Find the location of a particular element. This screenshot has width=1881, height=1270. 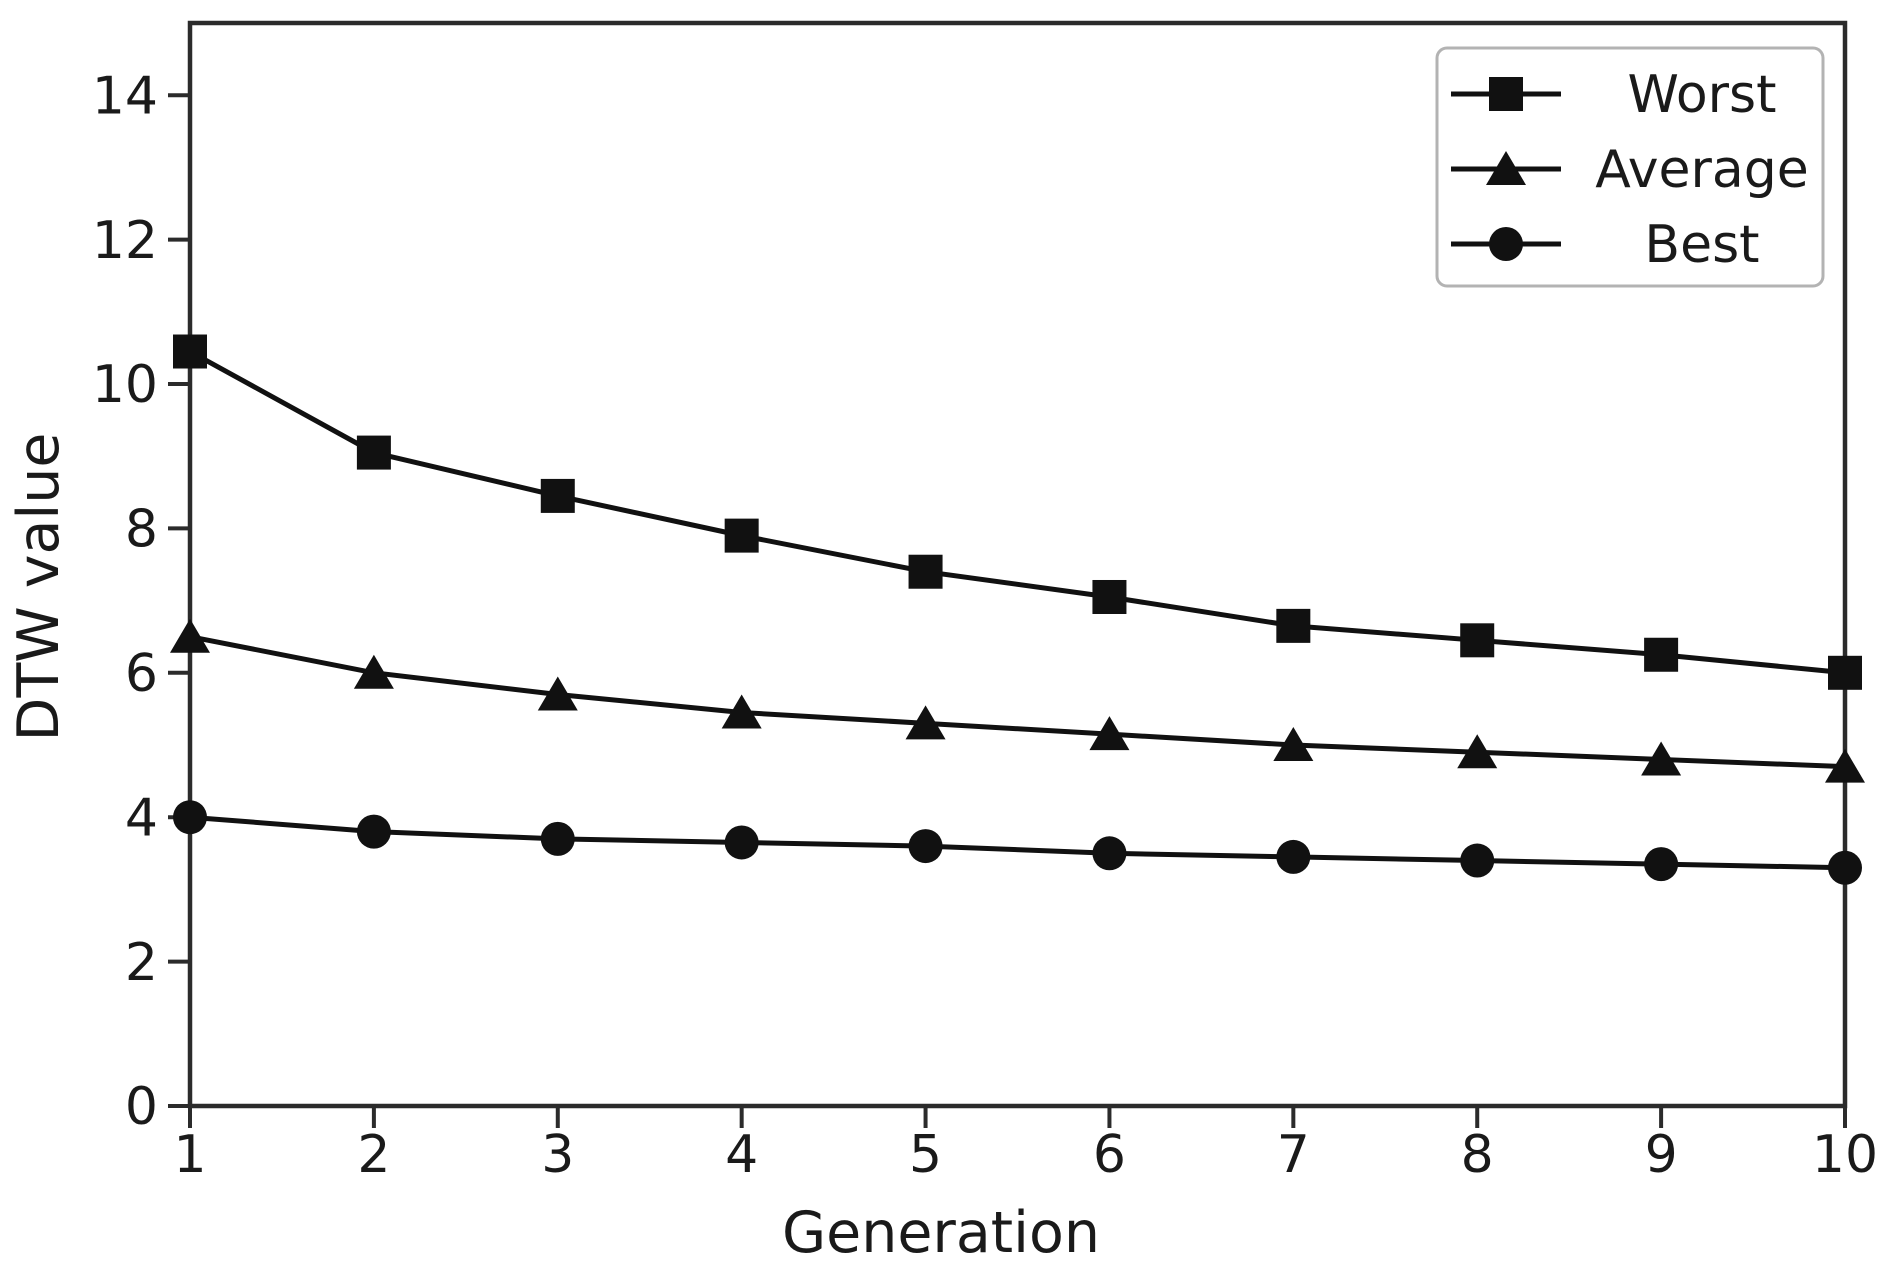

x-tick-label: 7 is located at coordinates (1293, 1155).